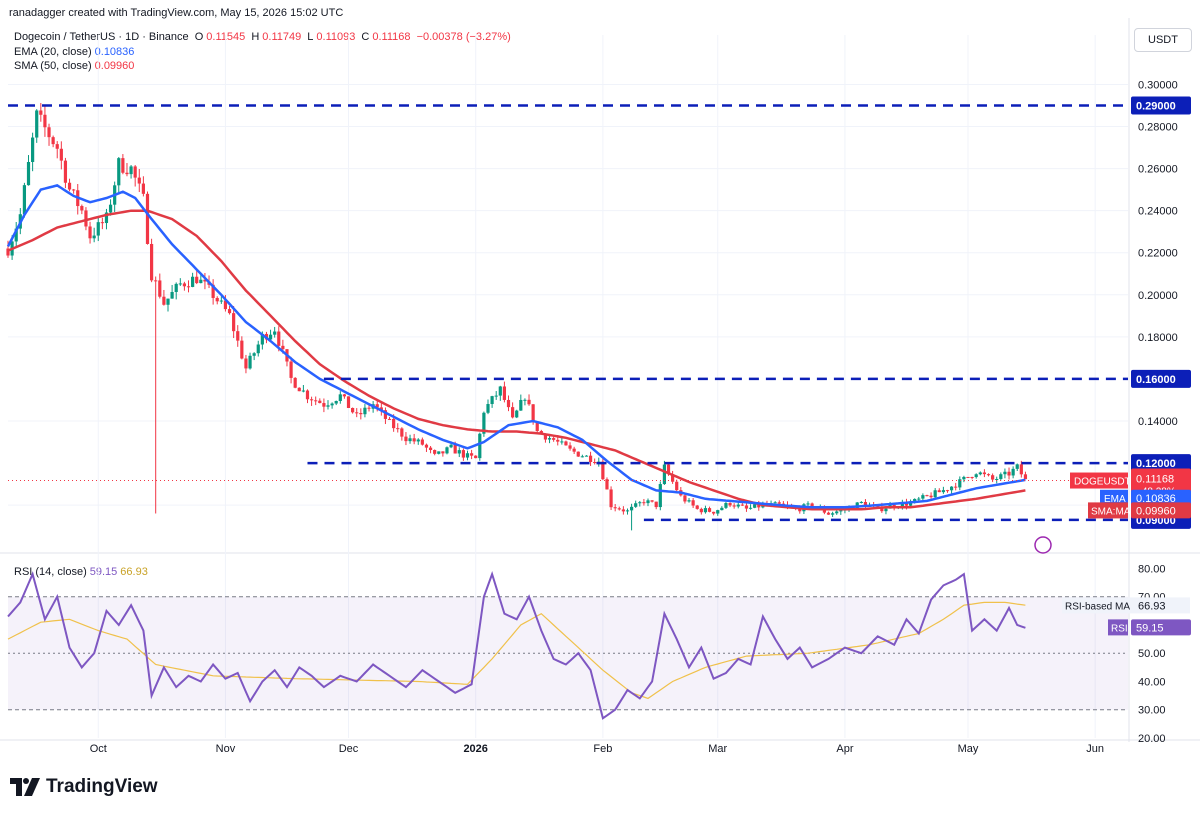  Describe the element at coordinates (1158, 170) in the screenshot. I see `y-tick-label: 0.26000` at that location.